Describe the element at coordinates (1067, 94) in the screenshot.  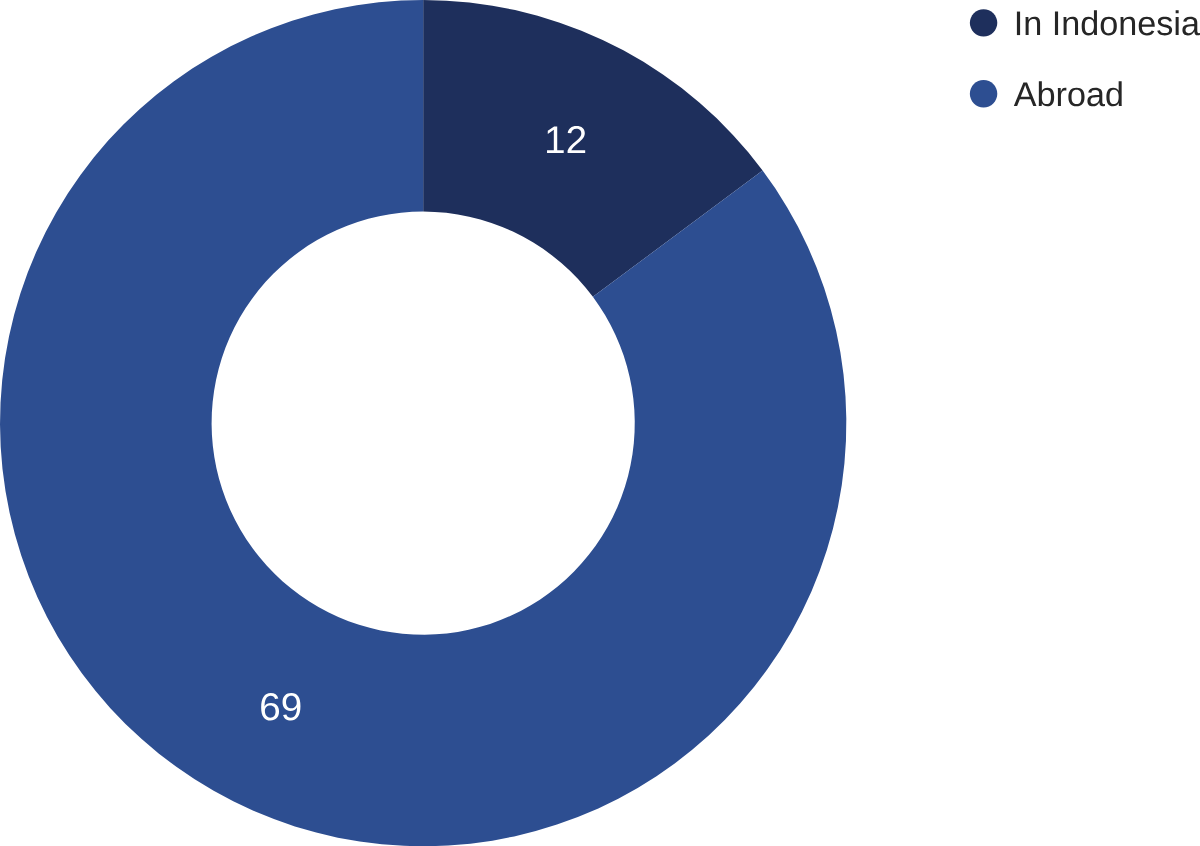
I see `legend-label: Abroad` at that location.